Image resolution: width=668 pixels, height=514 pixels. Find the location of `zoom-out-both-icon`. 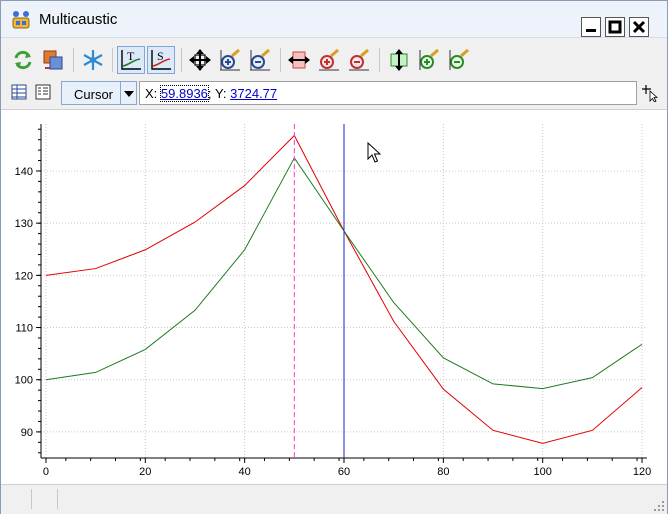

zoom-out-both-icon is located at coordinates (260, 59).